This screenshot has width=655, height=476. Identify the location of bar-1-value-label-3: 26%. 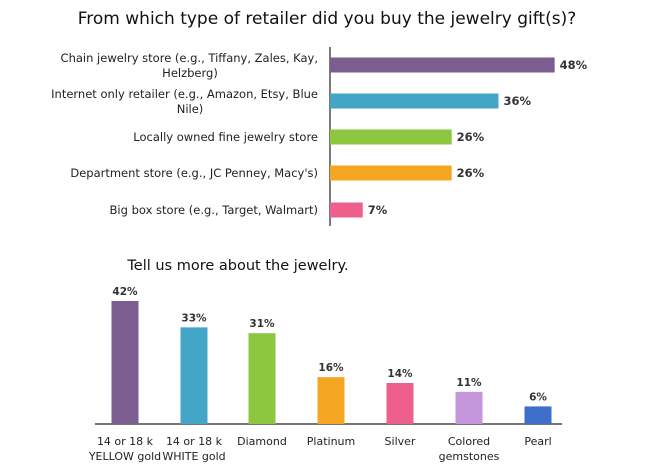
(471, 173).